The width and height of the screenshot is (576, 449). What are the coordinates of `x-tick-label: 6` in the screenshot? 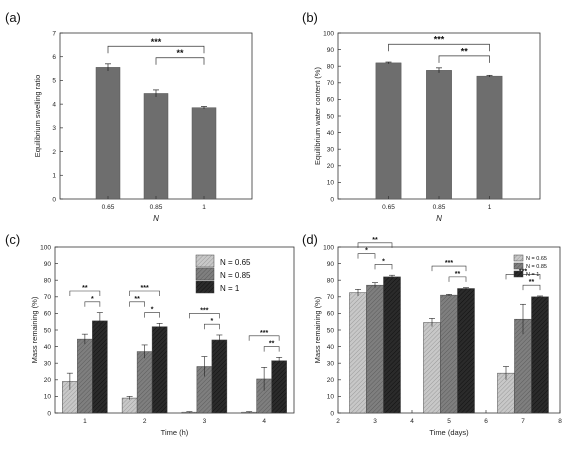 It's located at (486, 421).